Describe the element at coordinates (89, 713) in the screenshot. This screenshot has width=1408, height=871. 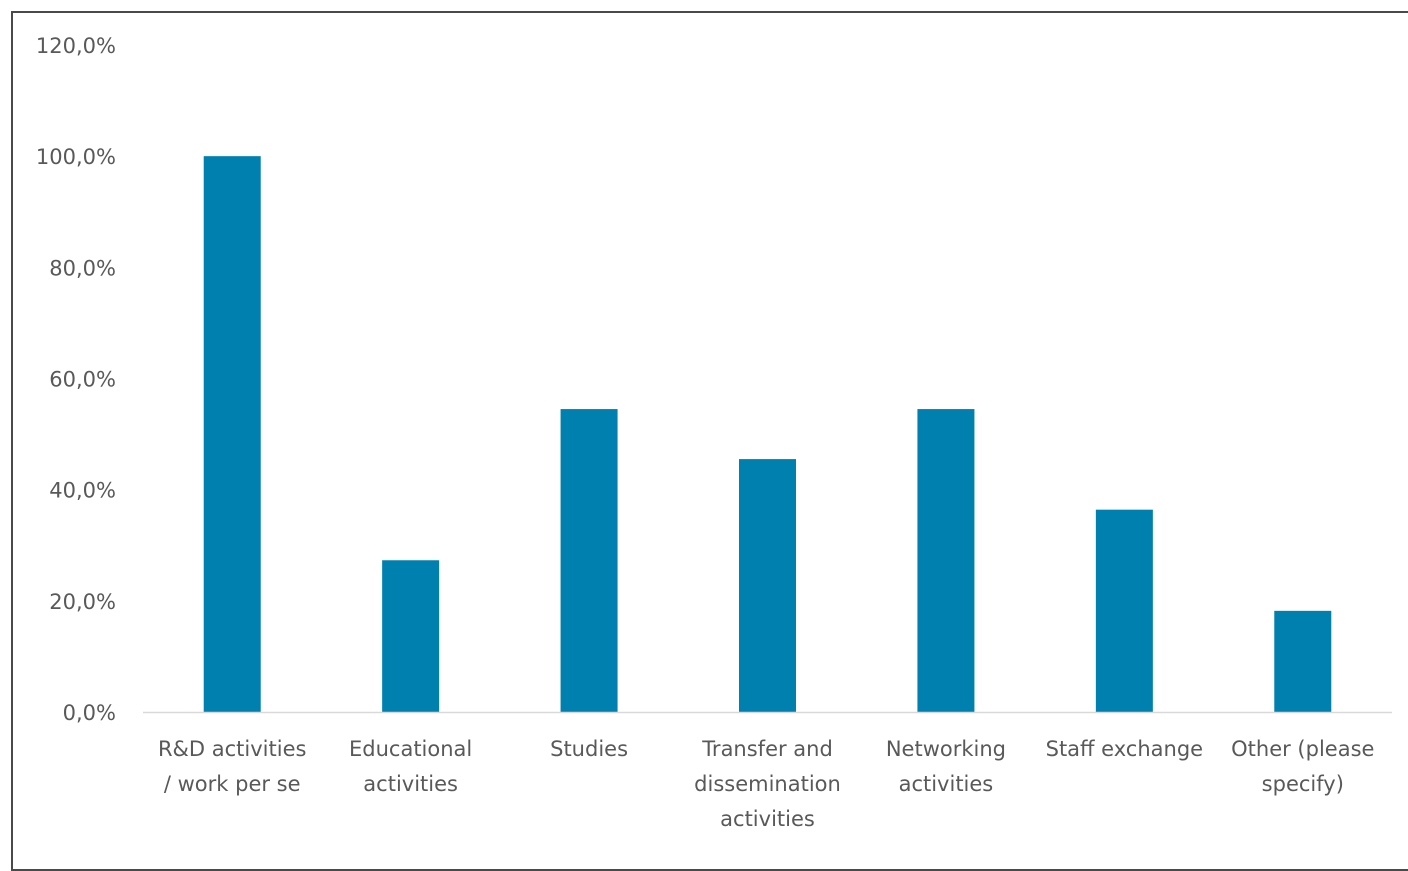
I see `y-tick-label: 0,0%` at that location.